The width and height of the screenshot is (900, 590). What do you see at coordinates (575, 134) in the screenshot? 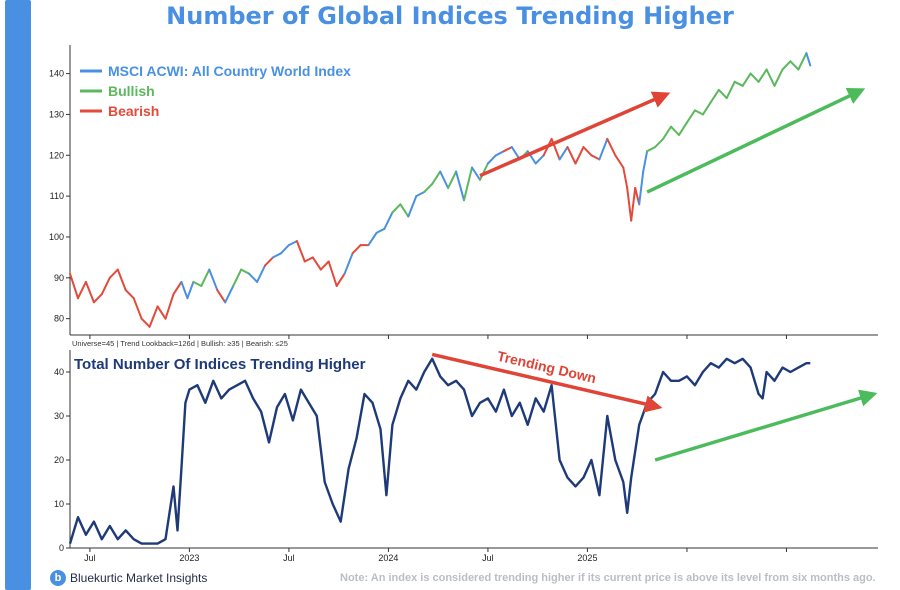
I see `top-red-trend-arrow` at bounding box center [575, 134].